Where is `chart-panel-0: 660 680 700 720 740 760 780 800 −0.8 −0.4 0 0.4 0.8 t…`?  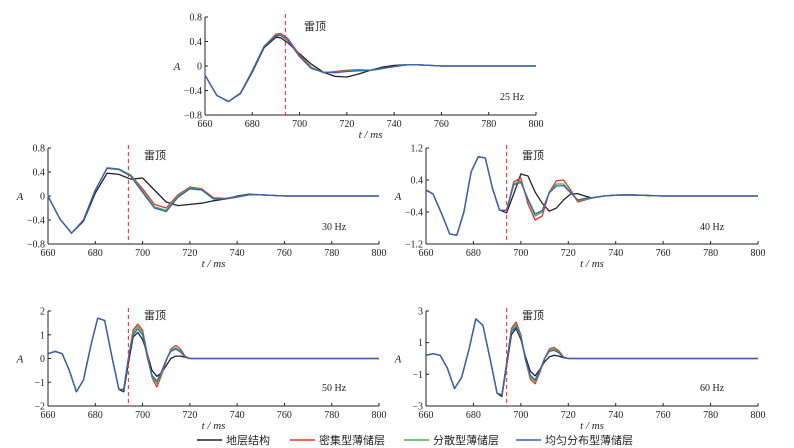 chart-panel-0: 660 680 700 720 740 760 780 800 −0.8 −0.4 0 0.4 0.8 t… is located at coordinates (358, 77).